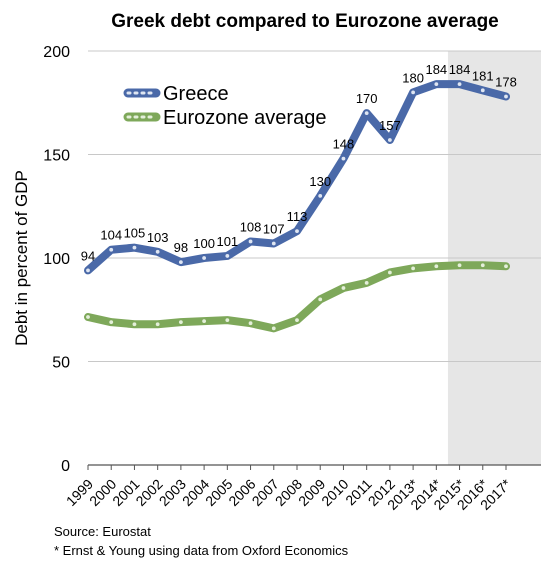 The height and width of the screenshot is (570, 555). What do you see at coordinates (390, 125) in the screenshot?
I see `data-label: 157` at bounding box center [390, 125].